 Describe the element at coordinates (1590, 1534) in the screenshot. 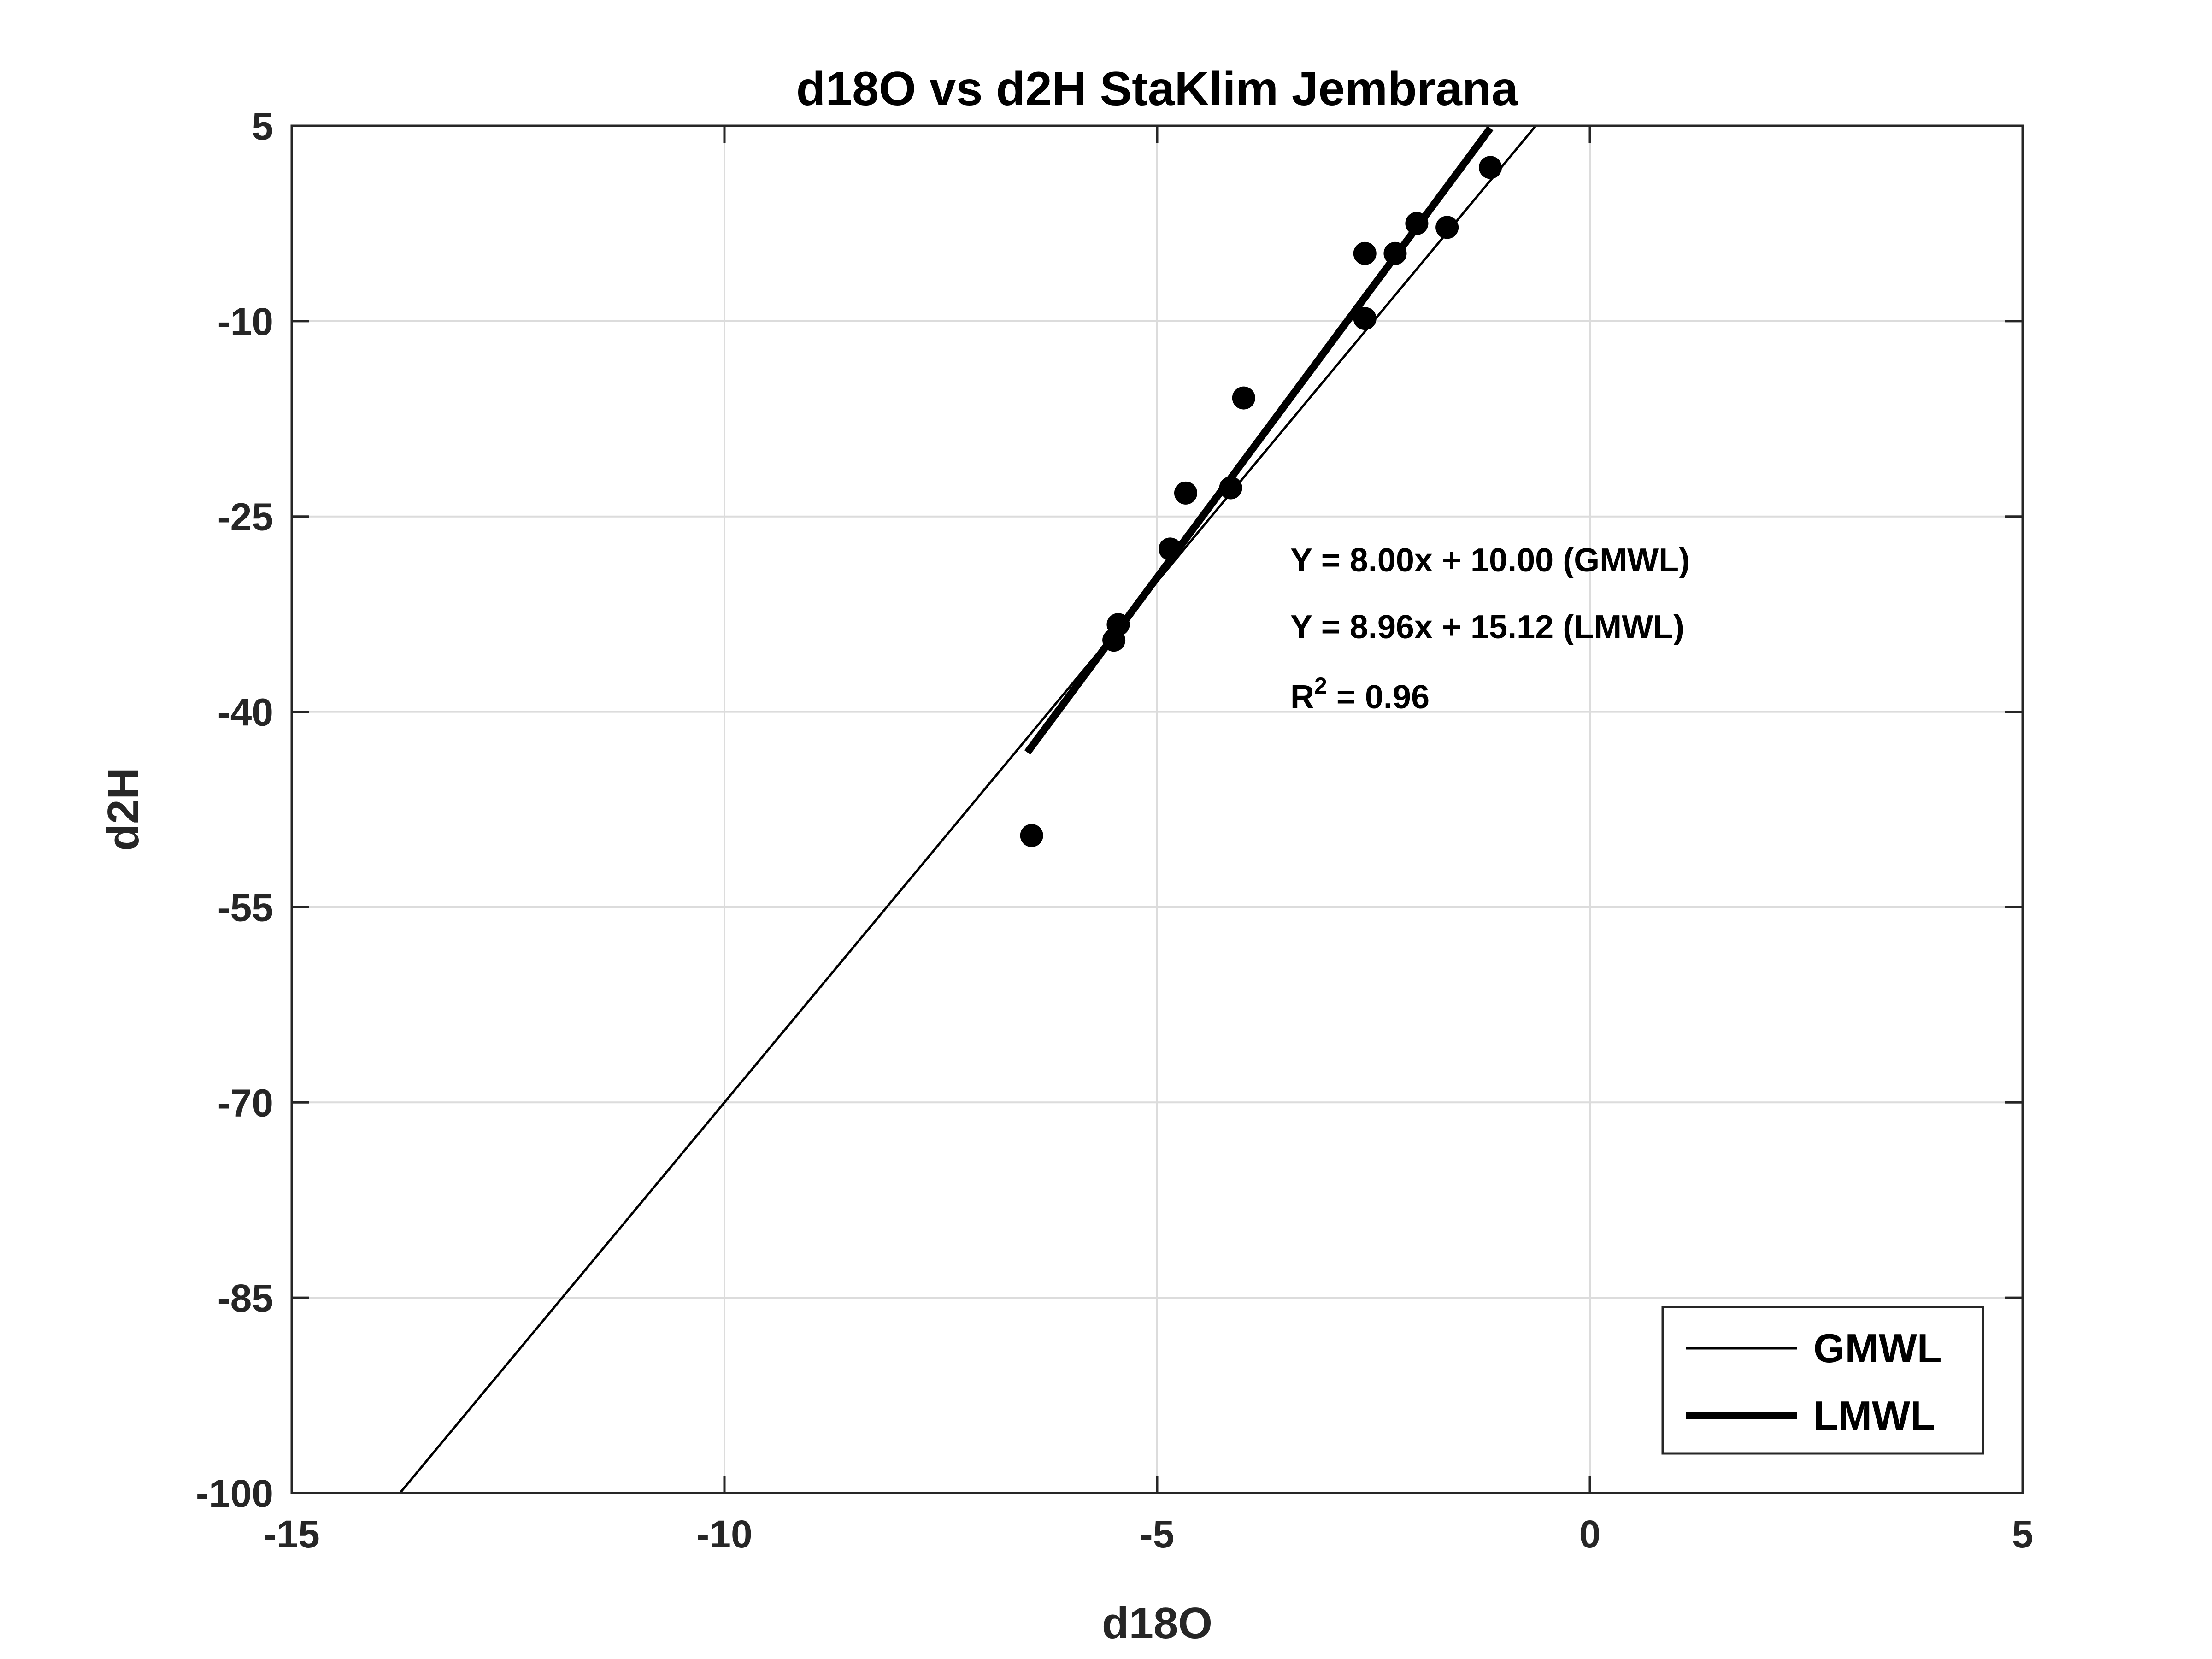

I see `x-tick-label: 0` at that location.